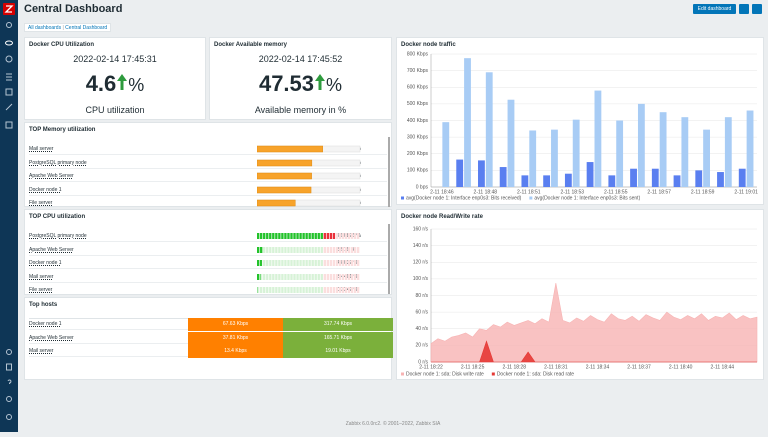  Describe the element at coordinates (9, 25) in the screenshot. I see `search-icon` at that location.